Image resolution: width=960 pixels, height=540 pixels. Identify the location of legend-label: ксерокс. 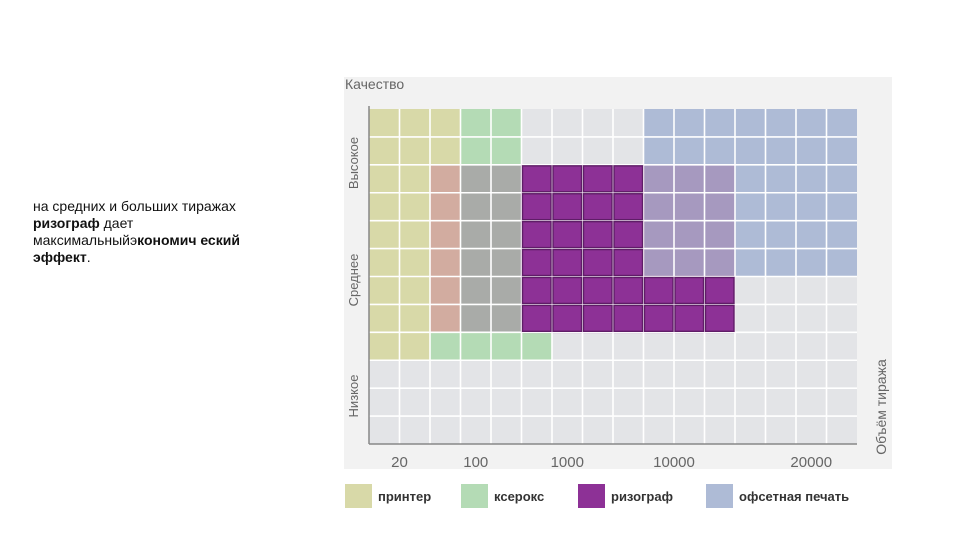
(519, 496).